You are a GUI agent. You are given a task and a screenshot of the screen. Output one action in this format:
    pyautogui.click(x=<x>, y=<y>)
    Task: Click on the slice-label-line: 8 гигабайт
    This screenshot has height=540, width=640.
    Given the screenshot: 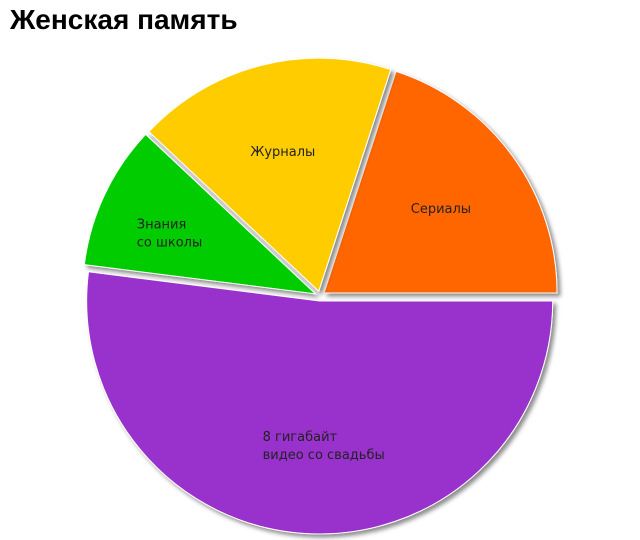 What is the action you would take?
    pyautogui.click(x=300, y=437)
    